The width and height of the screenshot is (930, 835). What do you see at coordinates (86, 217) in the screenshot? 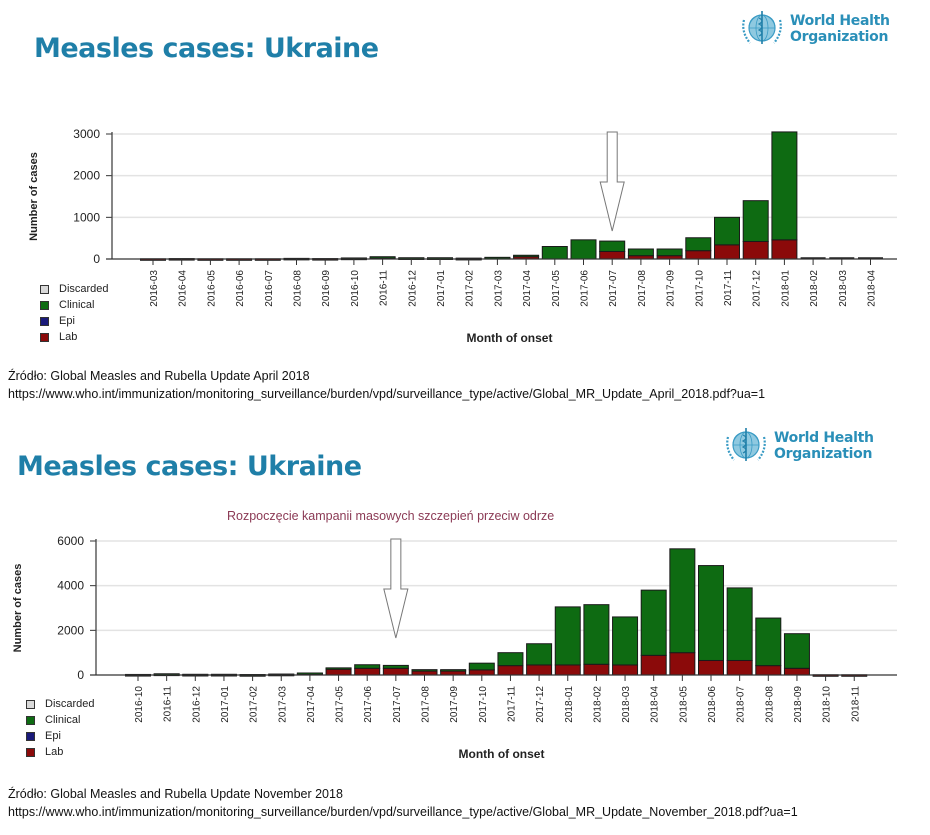
I see `y-tick-label: 1000` at bounding box center [86, 217].